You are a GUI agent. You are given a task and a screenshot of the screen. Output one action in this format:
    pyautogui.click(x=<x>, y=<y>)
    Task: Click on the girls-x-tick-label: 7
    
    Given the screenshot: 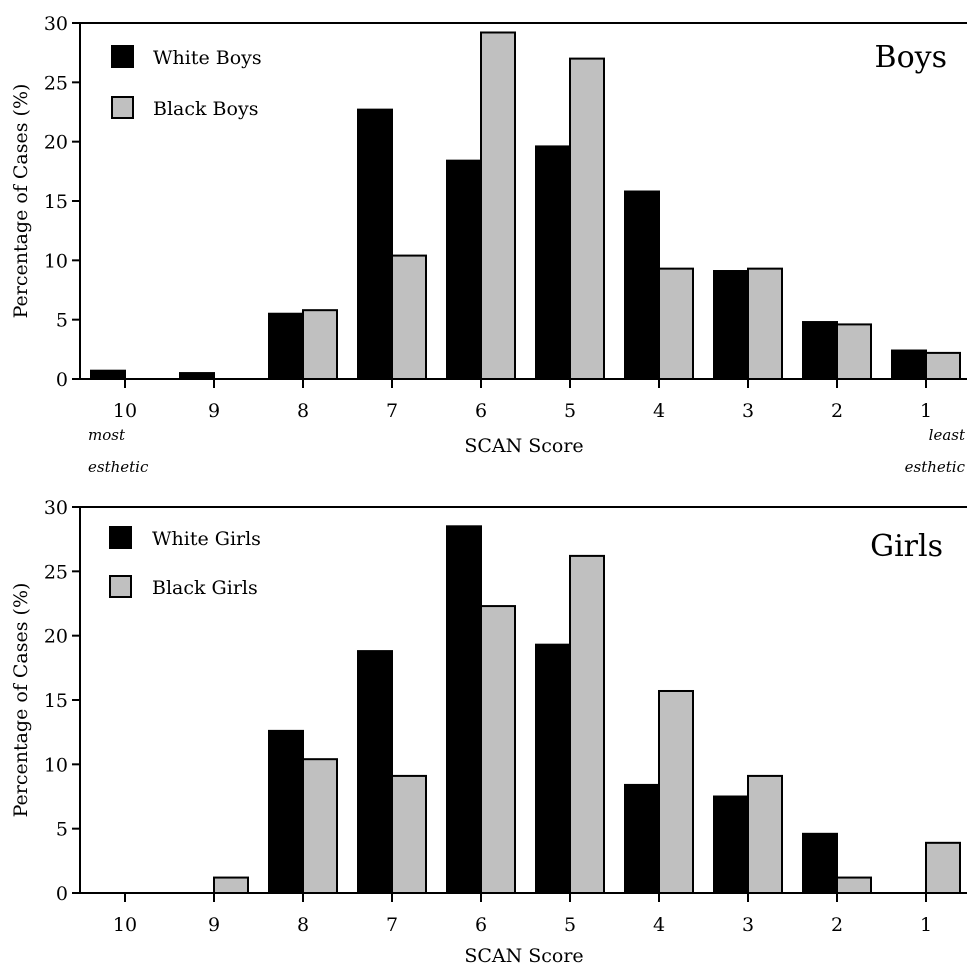 What is the action you would take?
    pyautogui.click(x=392, y=925)
    